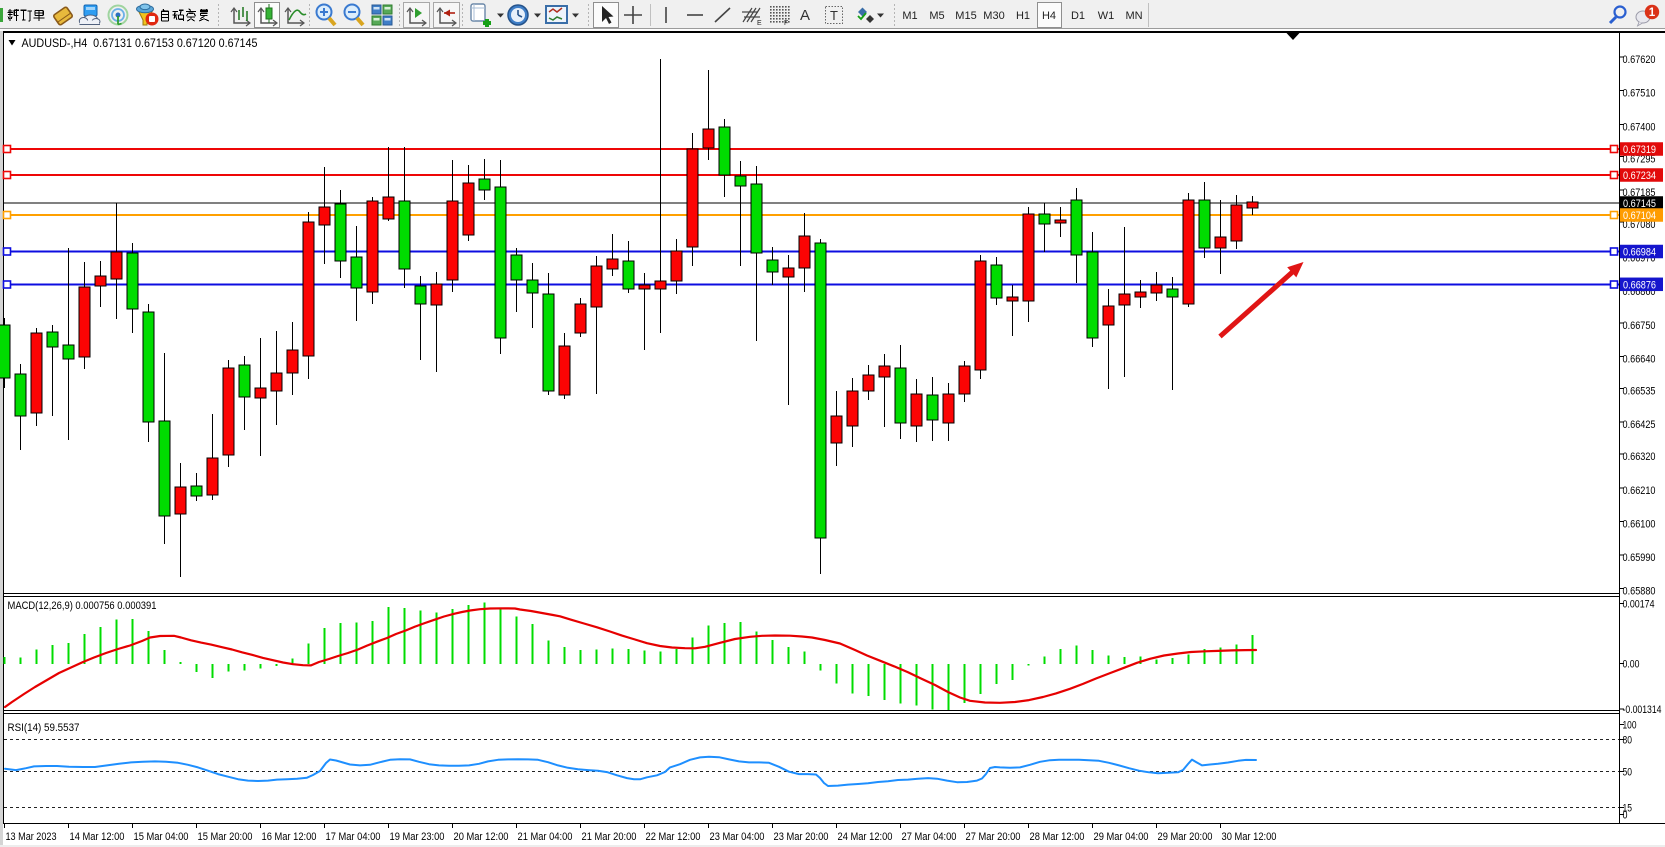 The height and width of the screenshot is (847, 1665). What do you see at coordinates (1639, 359) in the screenshot?
I see `svg-text: 0.66640` at bounding box center [1639, 359].